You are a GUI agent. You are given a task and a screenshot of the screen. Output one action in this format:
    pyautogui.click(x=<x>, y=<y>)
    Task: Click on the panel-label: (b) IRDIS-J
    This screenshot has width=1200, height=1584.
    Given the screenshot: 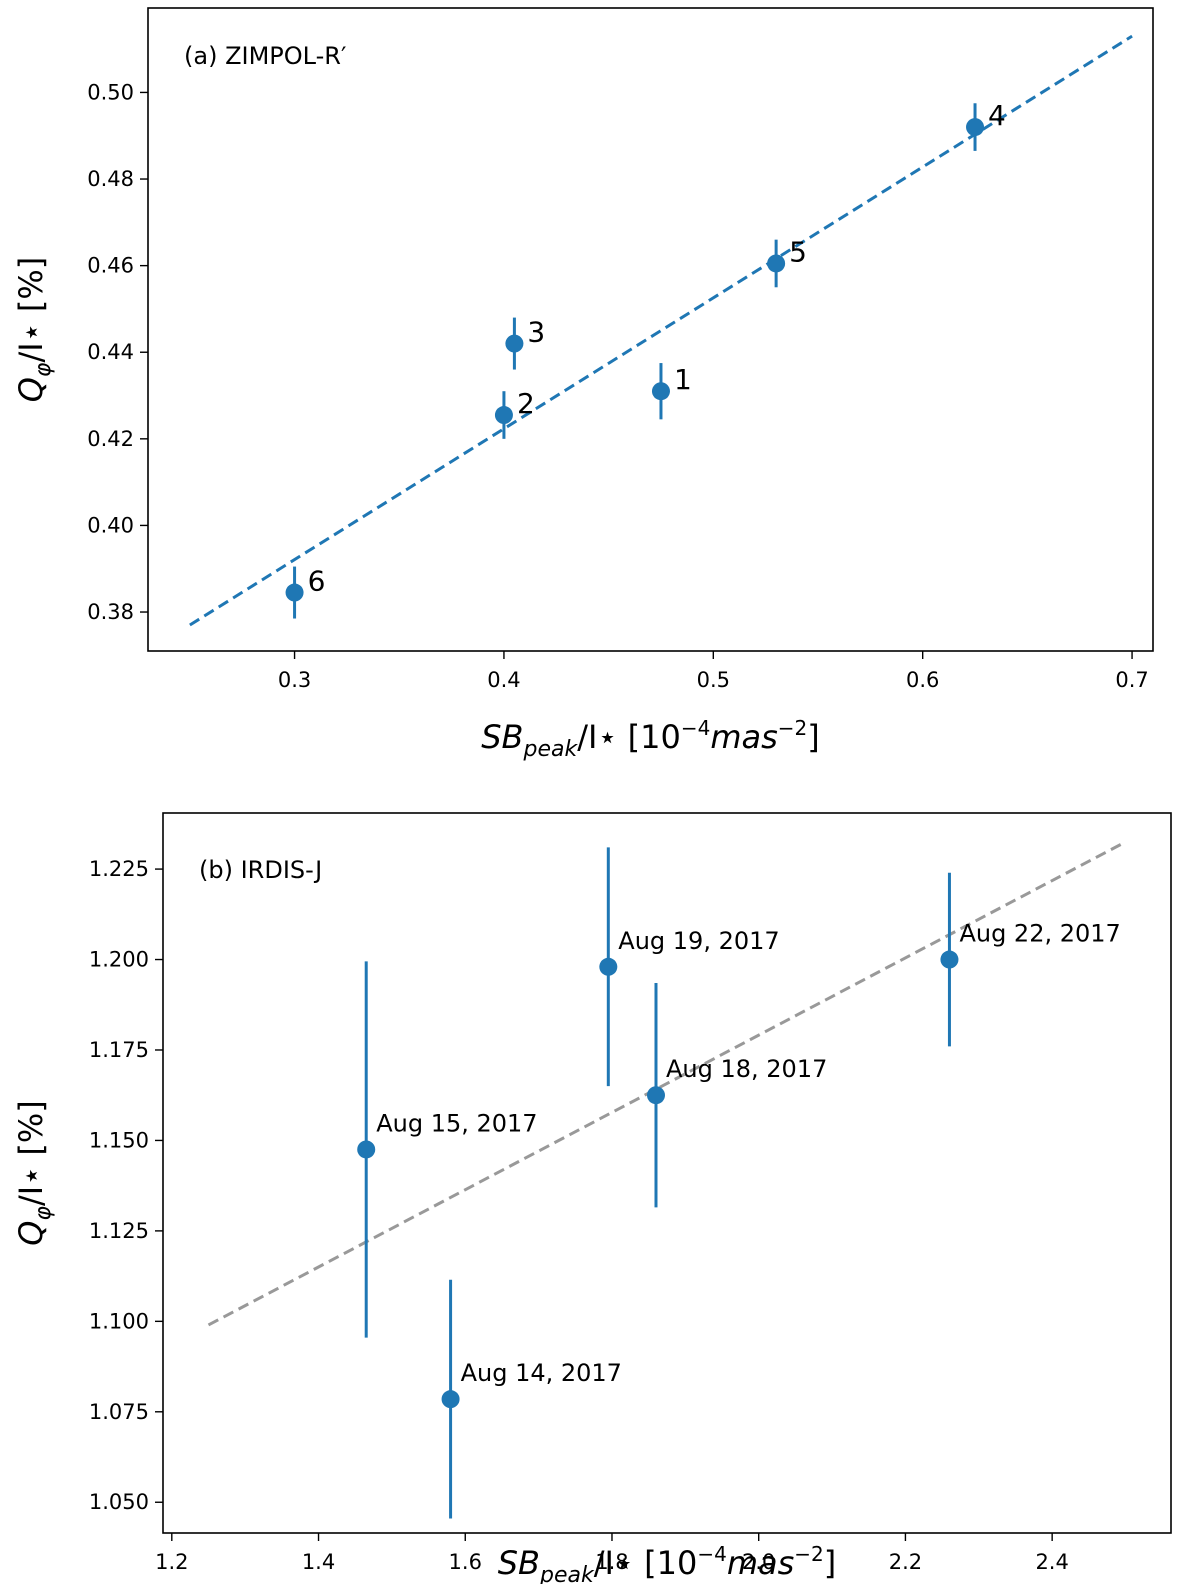 What is the action you would take?
    pyautogui.click(x=260, y=870)
    